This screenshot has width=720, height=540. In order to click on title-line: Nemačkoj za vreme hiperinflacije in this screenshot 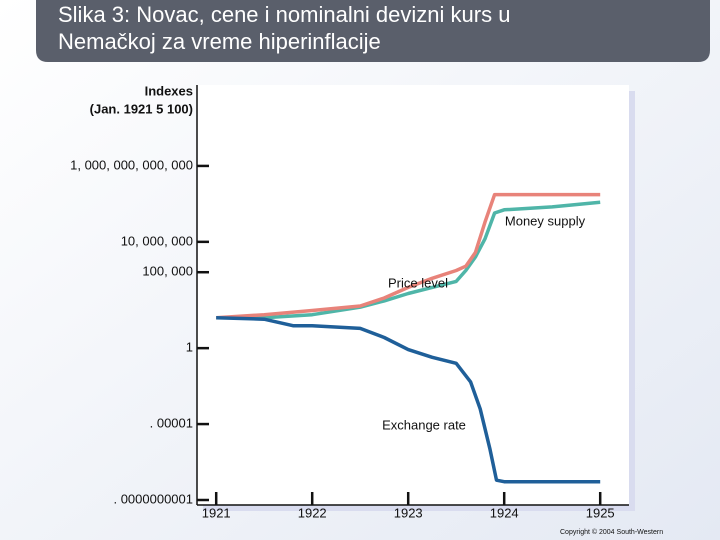, I will do `click(219, 41)`.